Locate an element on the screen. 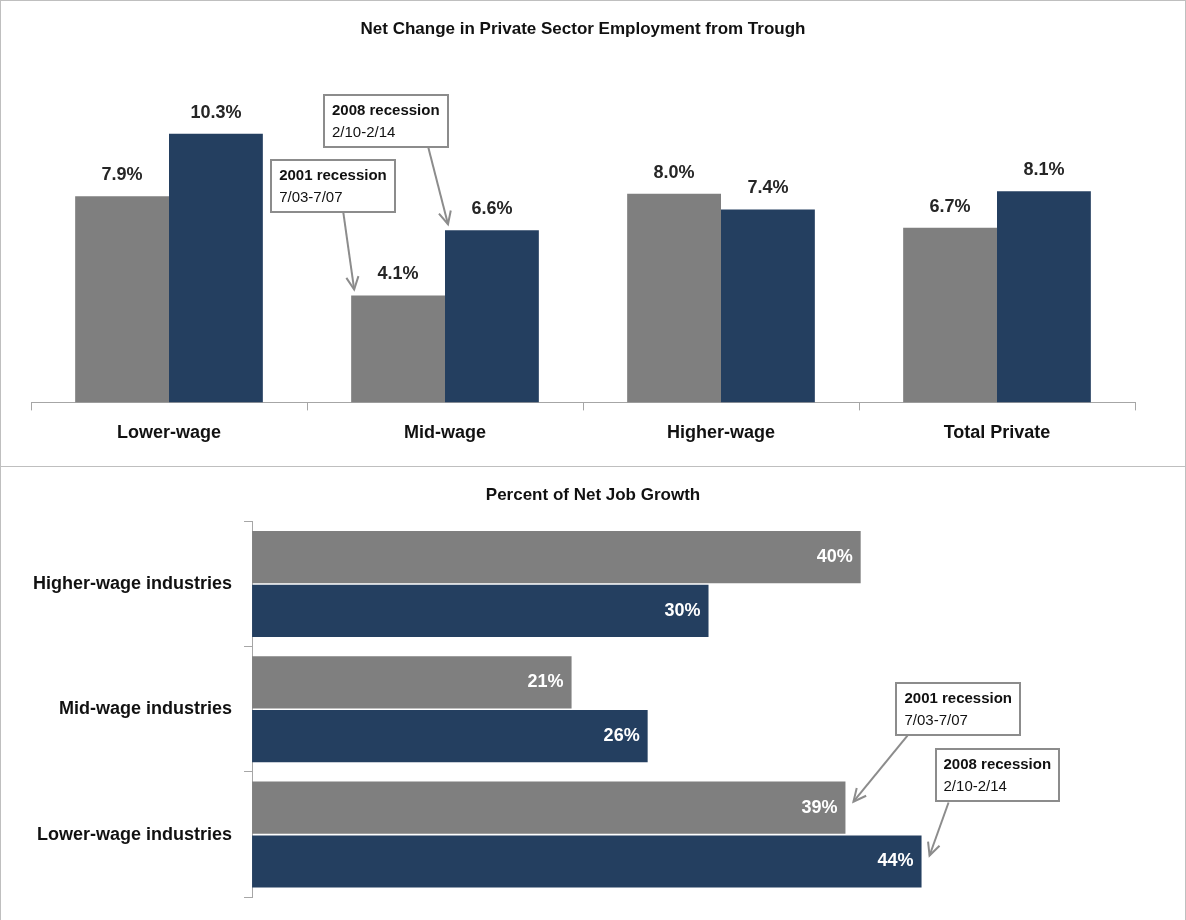 The width and height of the screenshot is (1186, 920). y-tick-label: Mid-wage industries is located at coordinates (146, 708).